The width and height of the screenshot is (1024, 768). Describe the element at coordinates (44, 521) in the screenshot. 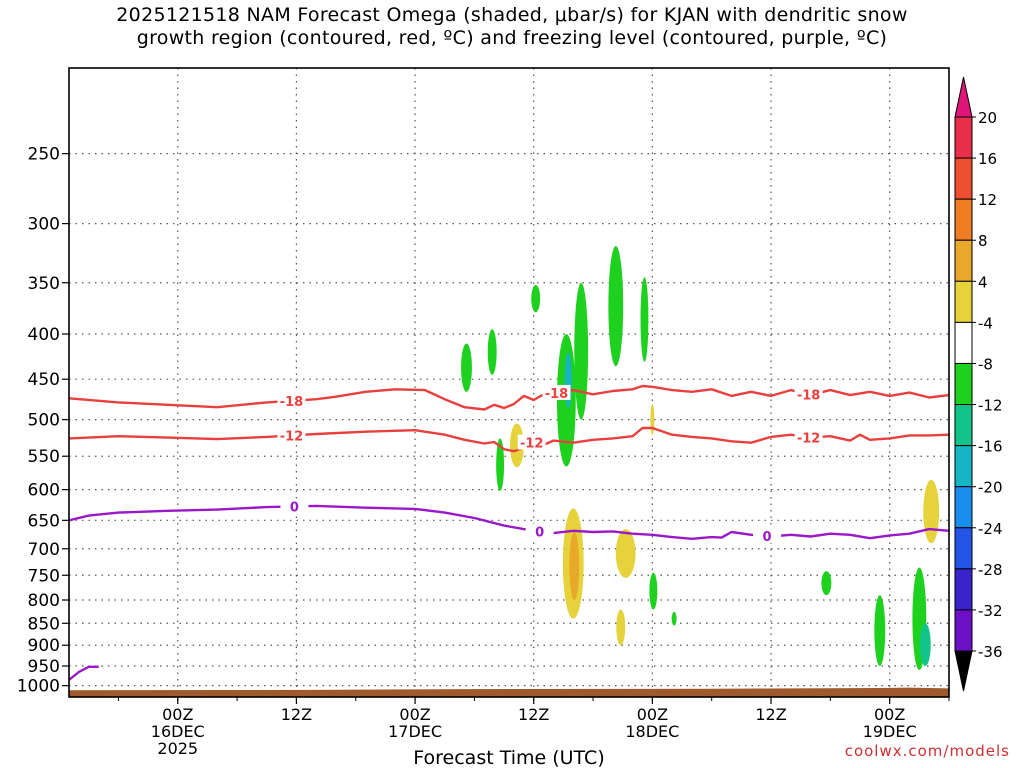

I see `y-tick-label: 650` at that location.